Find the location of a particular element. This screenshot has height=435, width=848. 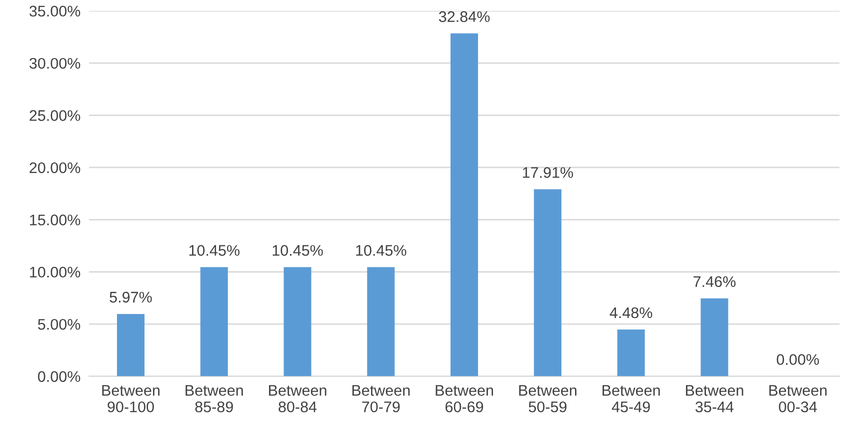

data-label: 4.48% is located at coordinates (631, 312).